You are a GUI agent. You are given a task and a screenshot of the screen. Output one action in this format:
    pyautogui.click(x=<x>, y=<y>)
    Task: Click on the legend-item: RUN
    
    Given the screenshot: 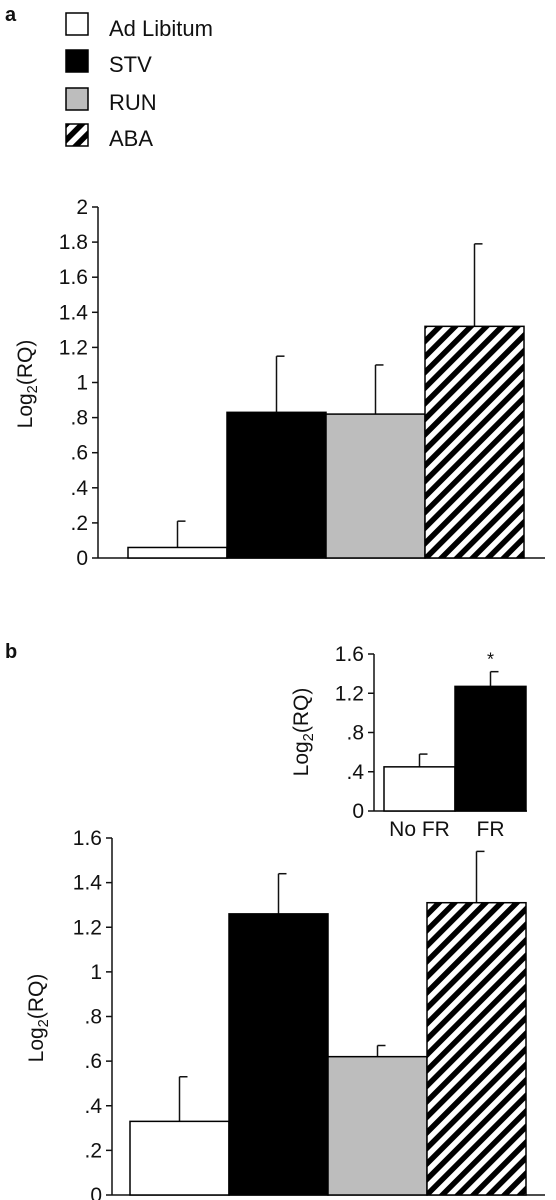 What is the action you would take?
    pyautogui.click(x=111, y=101)
    